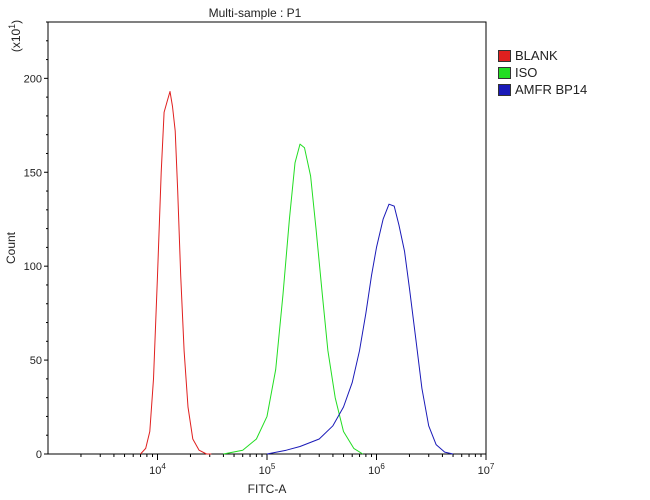  Describe the element at coordinates (376, 469) in the screenshot. I see `x-tick-label: 10⁶` at that location.